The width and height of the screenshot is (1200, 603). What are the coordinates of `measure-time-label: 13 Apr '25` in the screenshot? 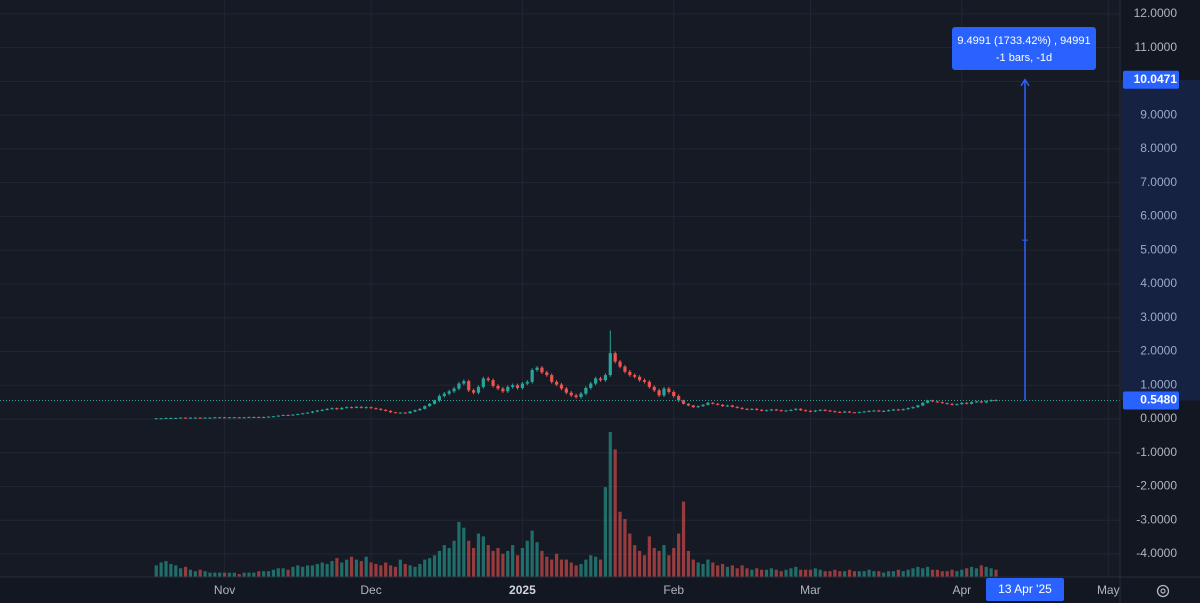 It's located at (1025, 589).